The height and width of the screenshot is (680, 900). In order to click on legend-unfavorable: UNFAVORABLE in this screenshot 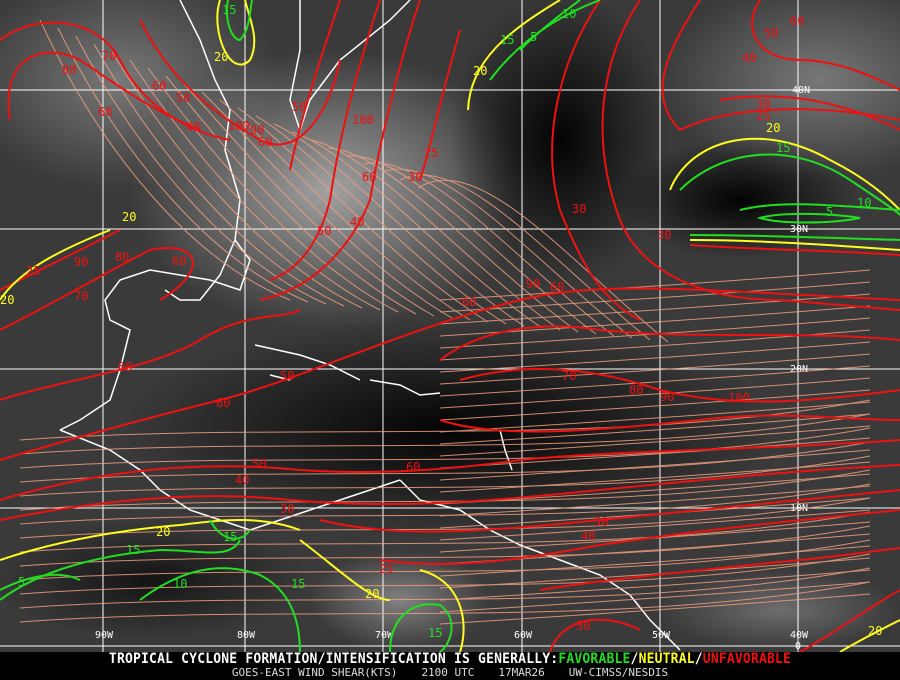, I will do `click(747, 659)`.